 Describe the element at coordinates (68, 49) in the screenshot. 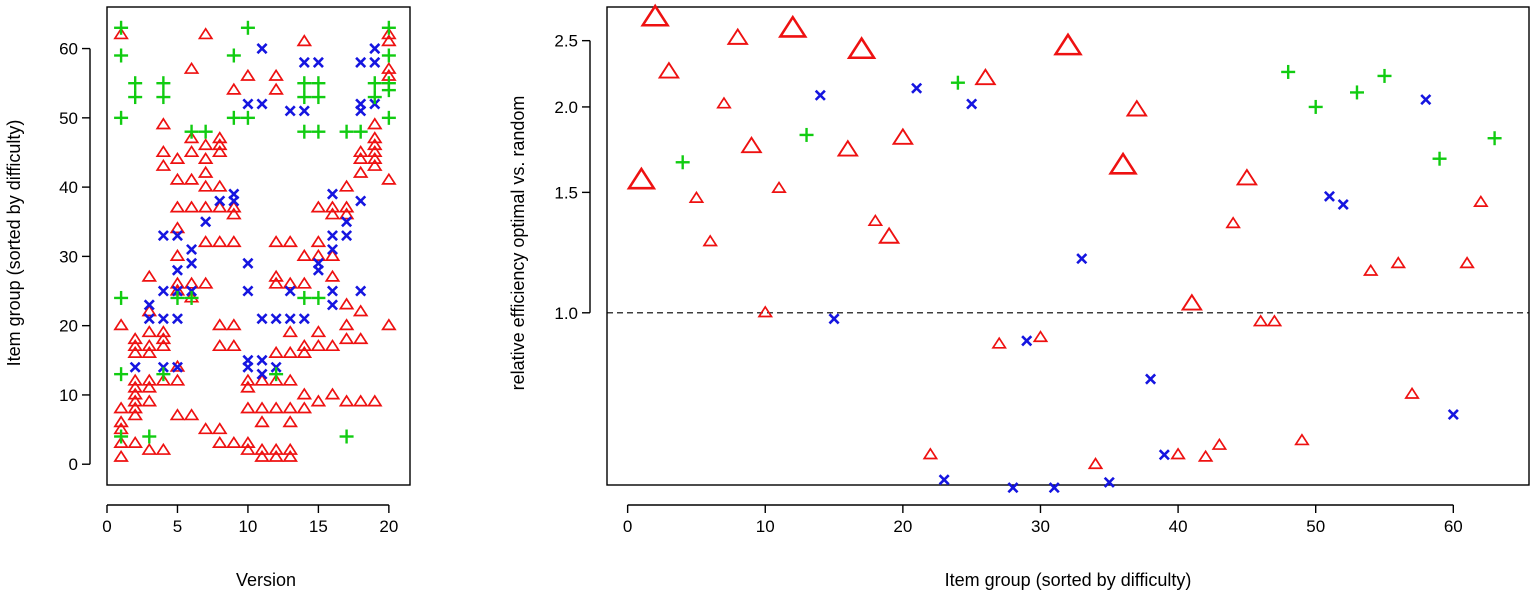

I see `left-y-tick-label: 60` at that location.